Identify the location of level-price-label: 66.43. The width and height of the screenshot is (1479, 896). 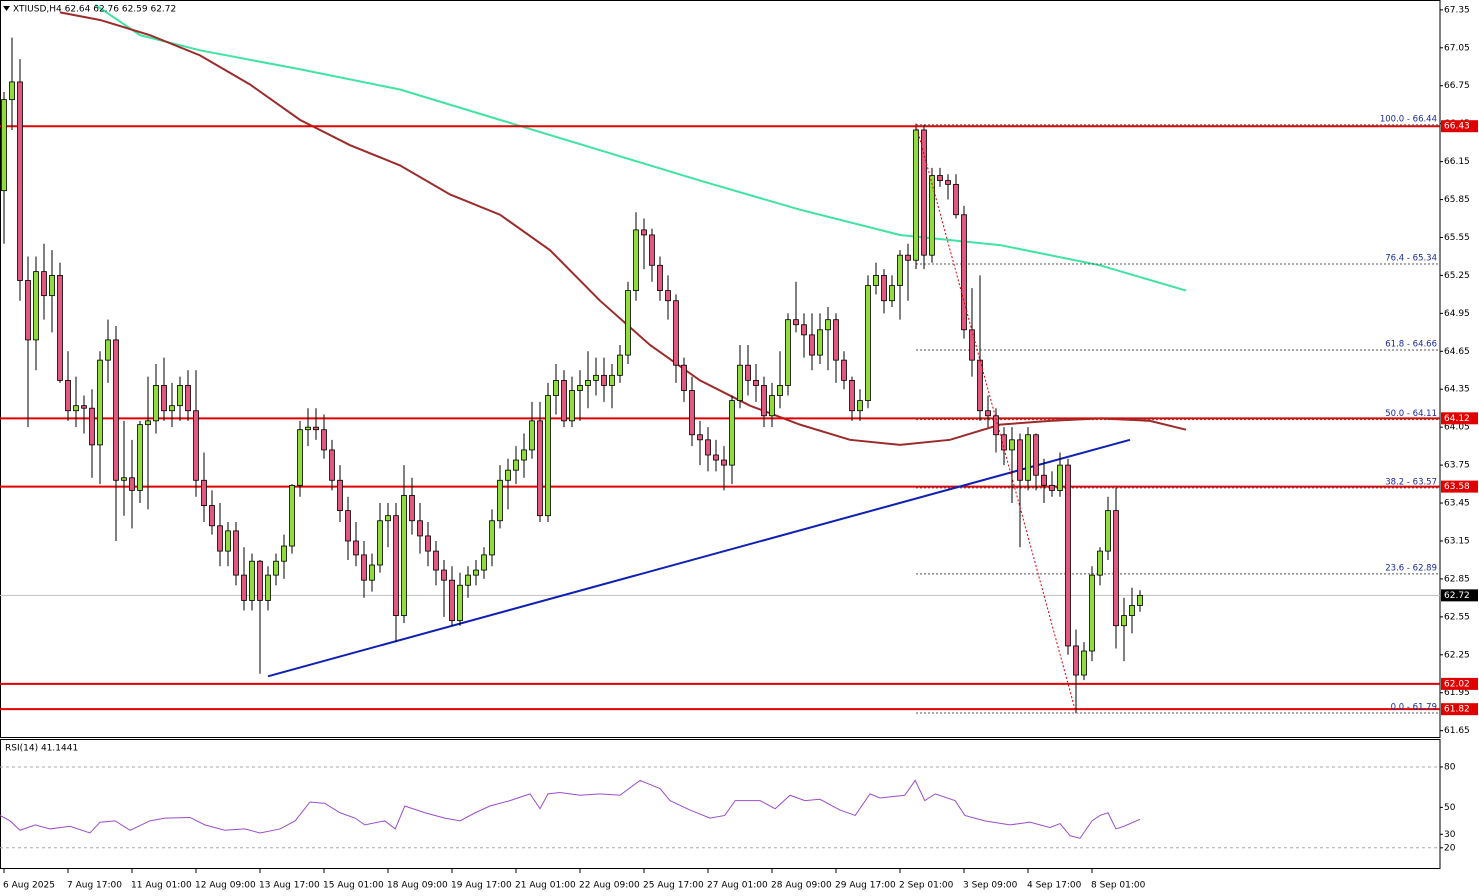
(1457, 127).